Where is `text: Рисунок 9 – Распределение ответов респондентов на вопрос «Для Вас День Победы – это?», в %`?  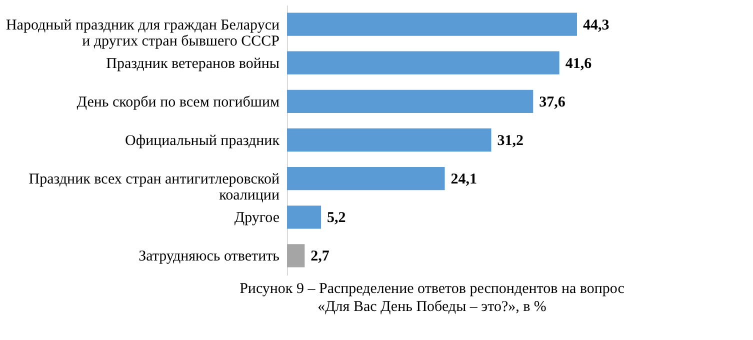
text: Рисунок 9 – Распределение ответов респондентов на вопрос «Для Вас День Победы – это?», в % is located at coordinates (432, 298).